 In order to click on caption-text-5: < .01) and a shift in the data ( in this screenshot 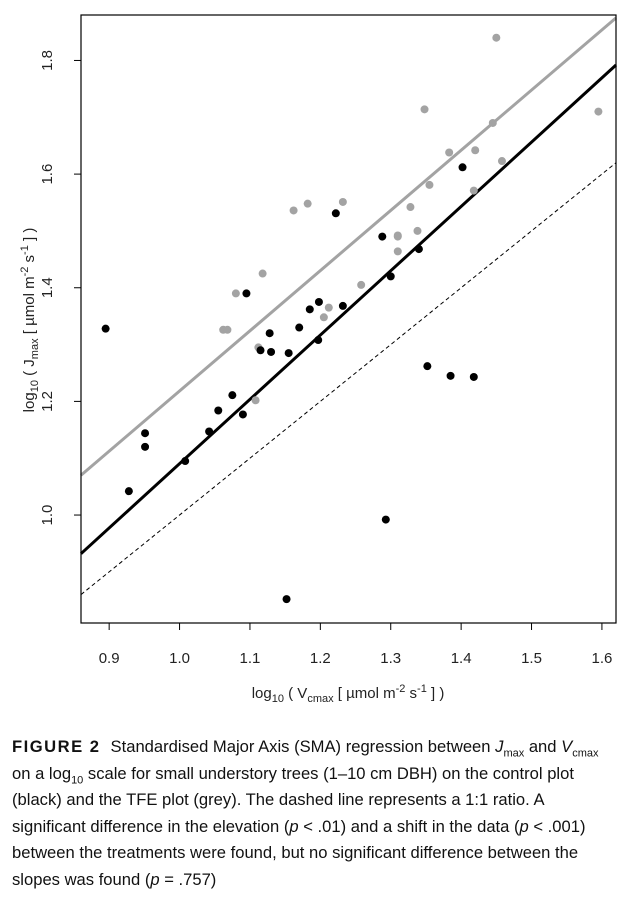, I will do `click(409, 826)`.